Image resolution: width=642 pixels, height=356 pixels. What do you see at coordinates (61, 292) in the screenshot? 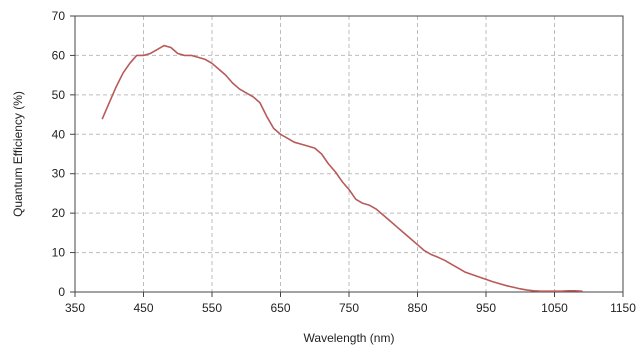
I see `y-tick-label-0: 0` at bounding box center [61, 292].